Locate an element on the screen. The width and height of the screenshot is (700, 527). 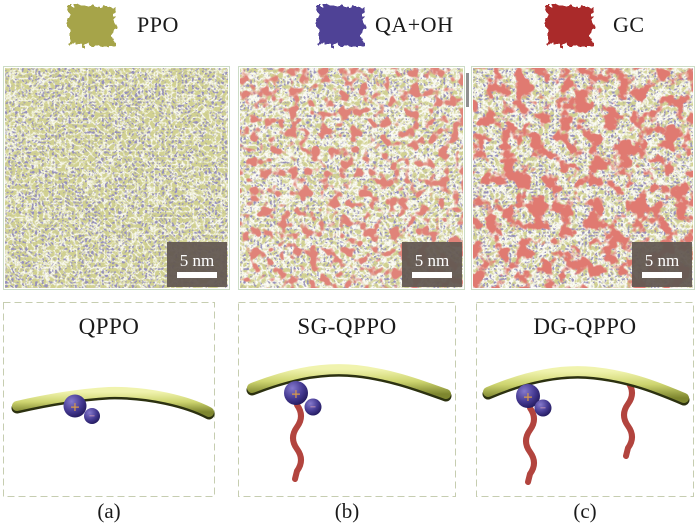
simulation-image-qppo is located at coordinates (116, 178).